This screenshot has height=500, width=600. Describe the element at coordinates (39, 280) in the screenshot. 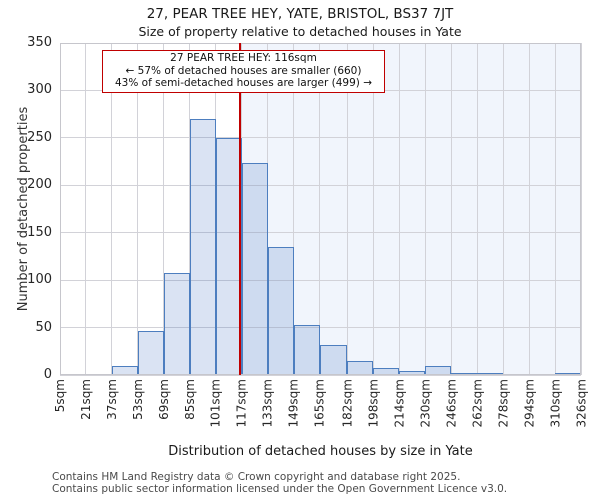

I see `y-tick-label: 100` at that location.